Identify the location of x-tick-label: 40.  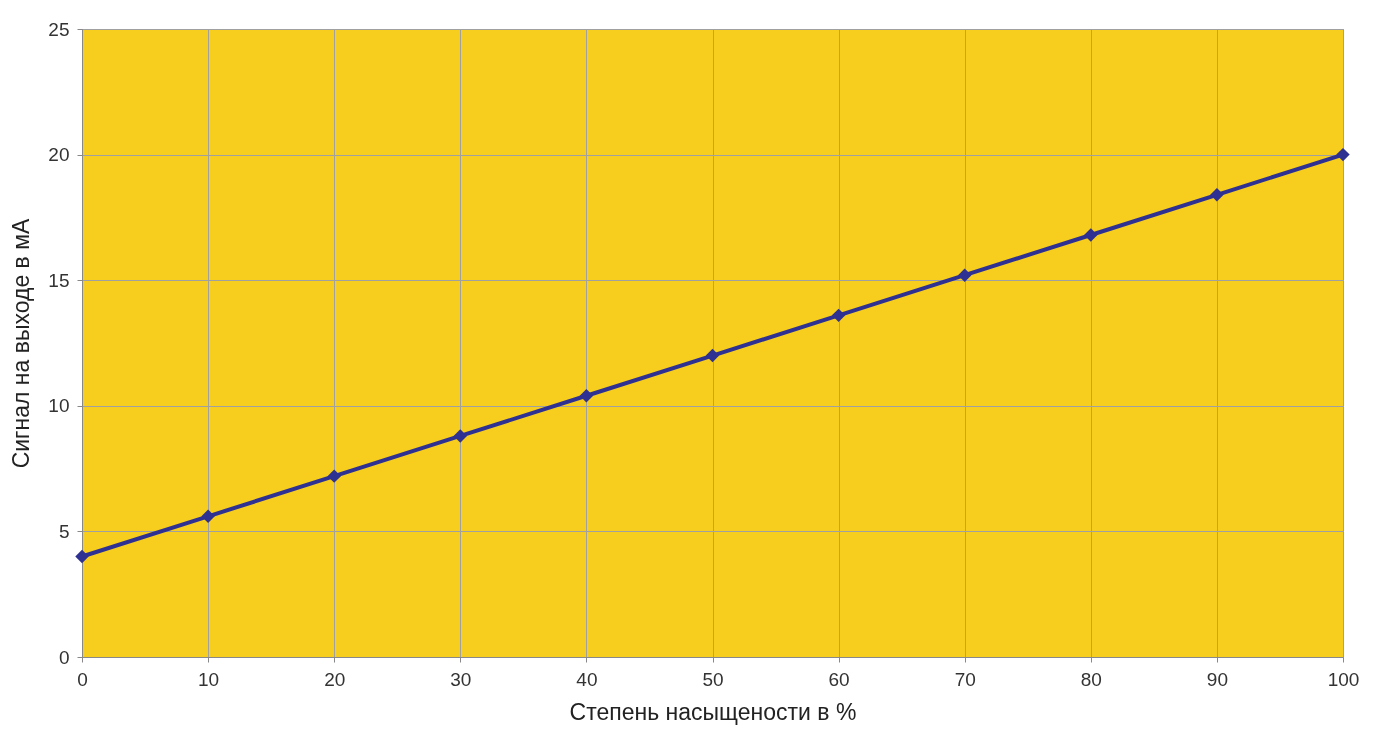
(587, 679).